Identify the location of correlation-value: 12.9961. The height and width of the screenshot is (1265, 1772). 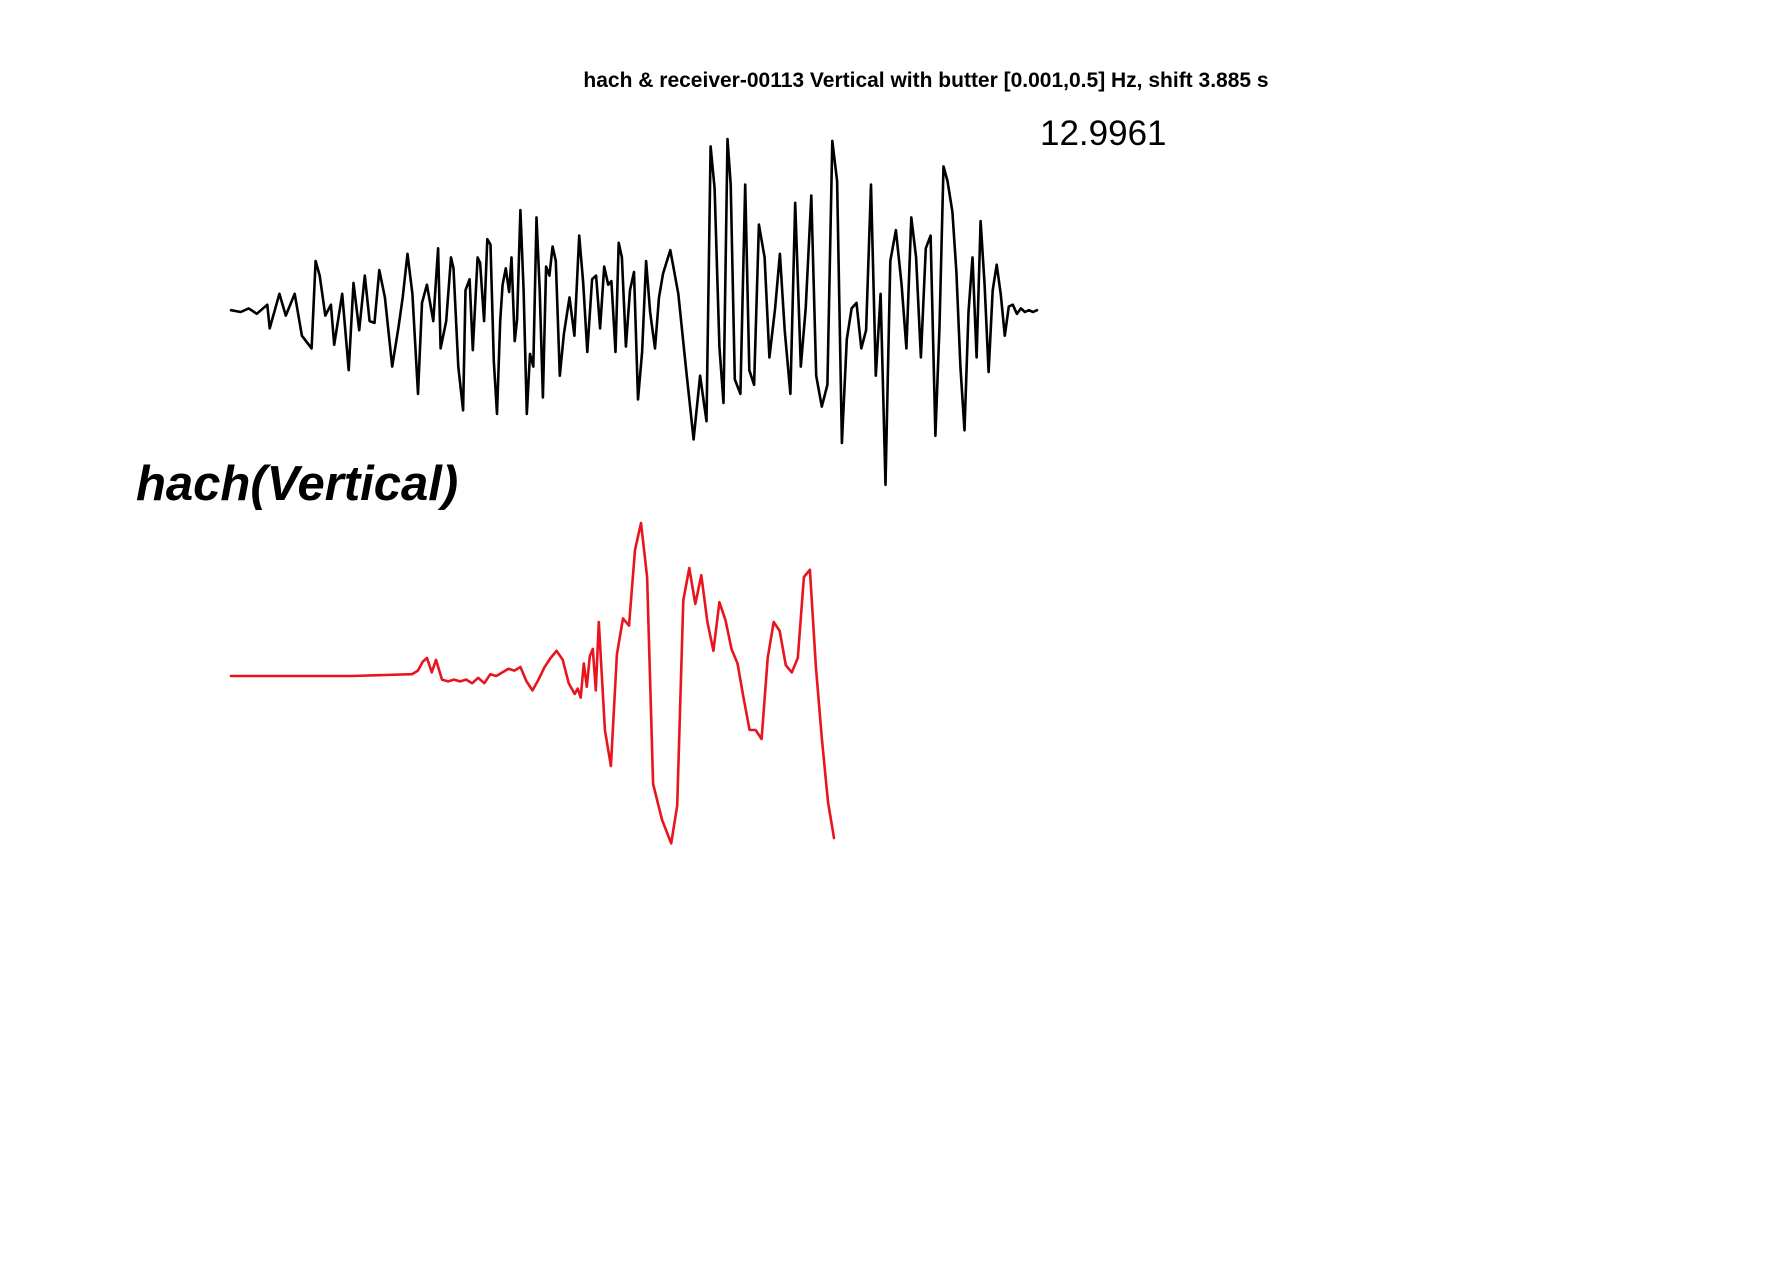
(1103, 133).